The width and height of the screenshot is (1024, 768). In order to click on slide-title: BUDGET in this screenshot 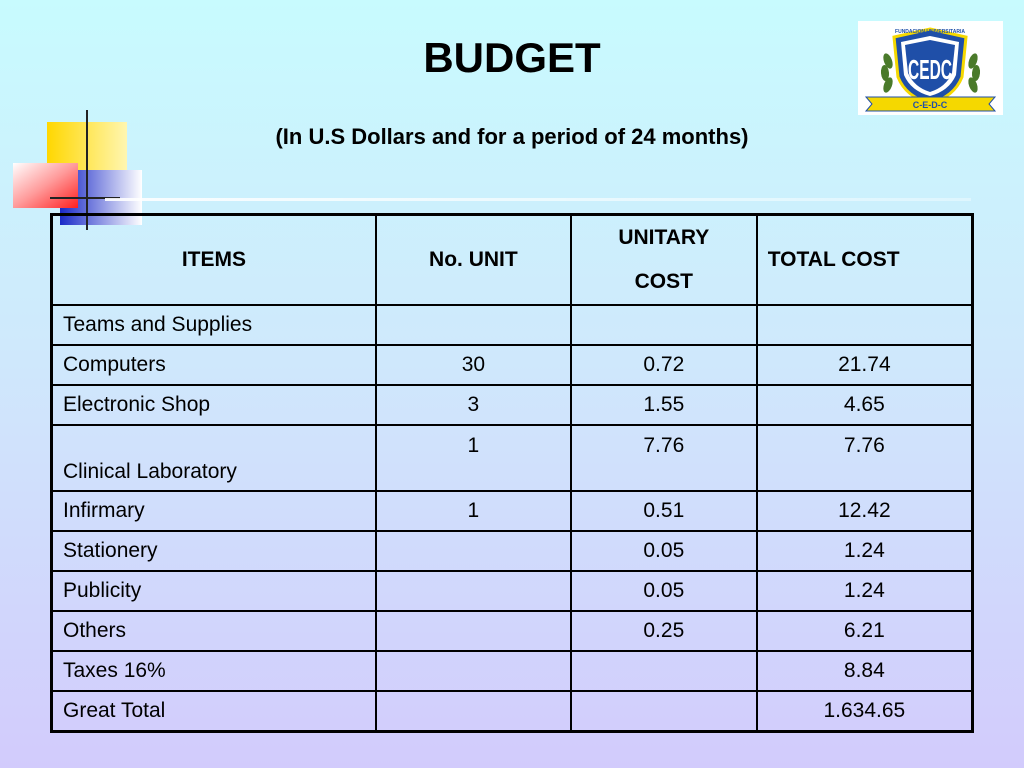, I will do `click(512, 57)`.